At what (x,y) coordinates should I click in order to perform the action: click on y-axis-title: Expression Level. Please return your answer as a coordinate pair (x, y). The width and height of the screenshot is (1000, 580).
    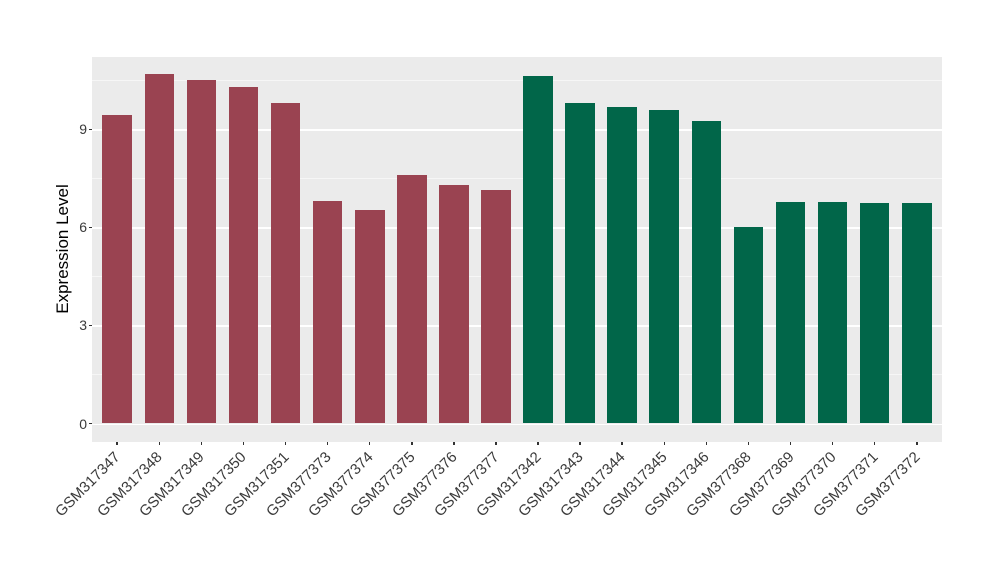
    Looking at the image, I should click on (62, 249).